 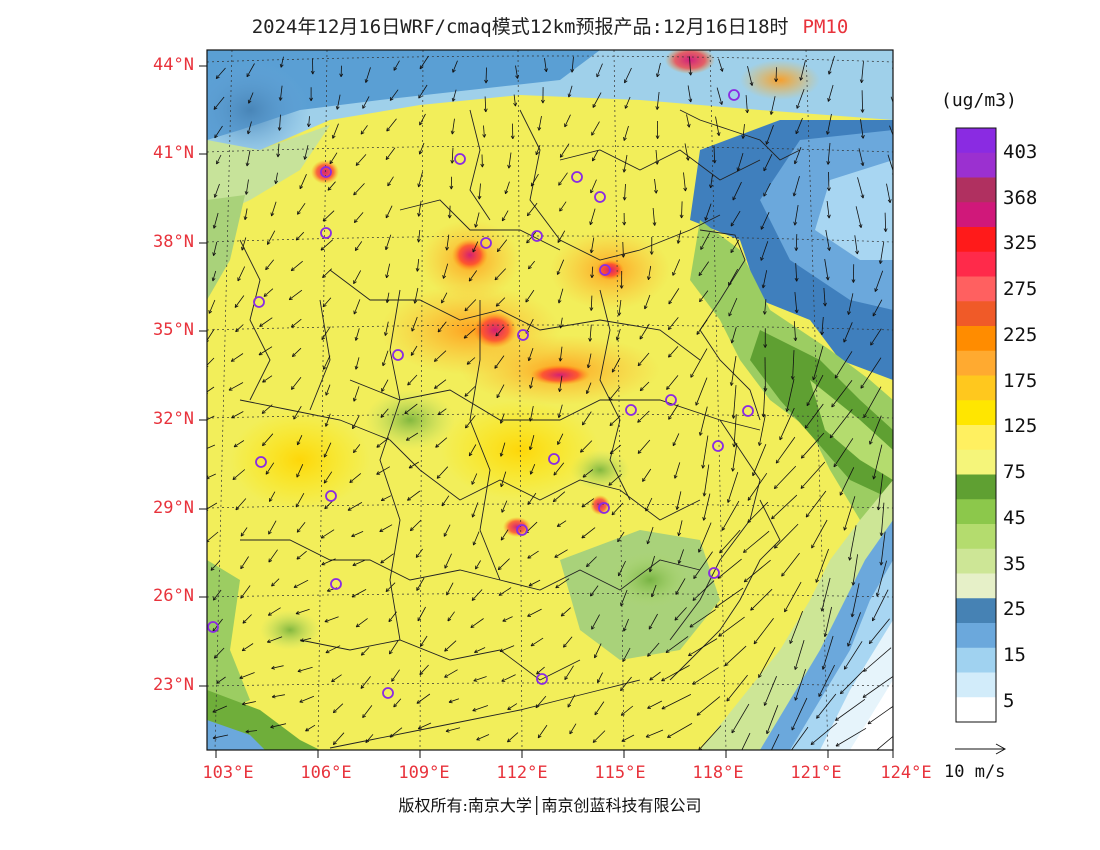 I want to click on lat-label-44: 44°N, so click(x=173, y=65).